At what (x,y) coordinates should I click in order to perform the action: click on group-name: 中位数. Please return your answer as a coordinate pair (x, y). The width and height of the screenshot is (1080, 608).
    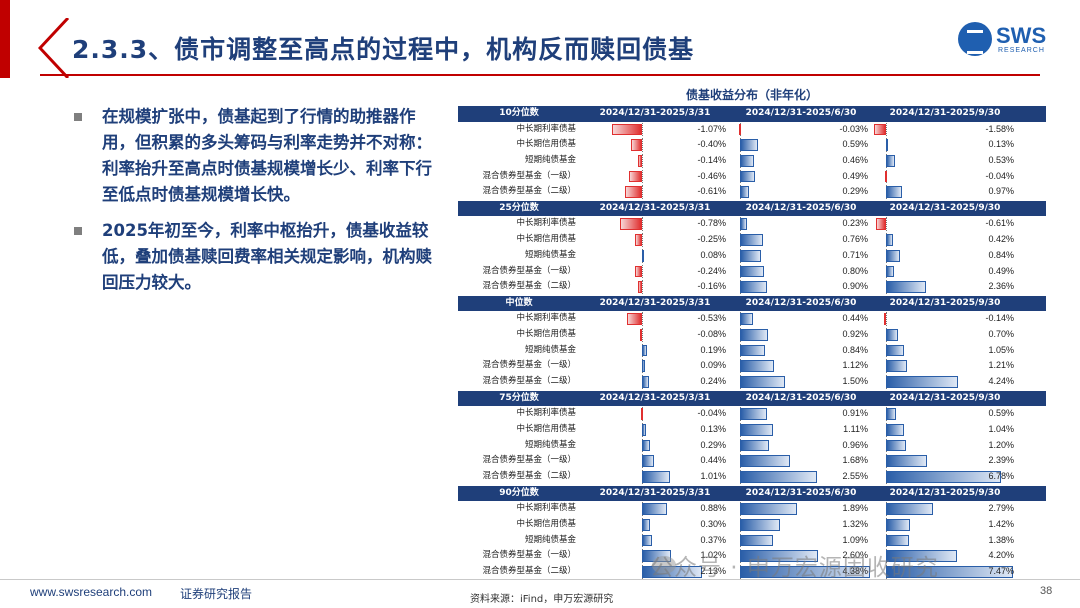
    Looking at the image, I should click on (519, 302).